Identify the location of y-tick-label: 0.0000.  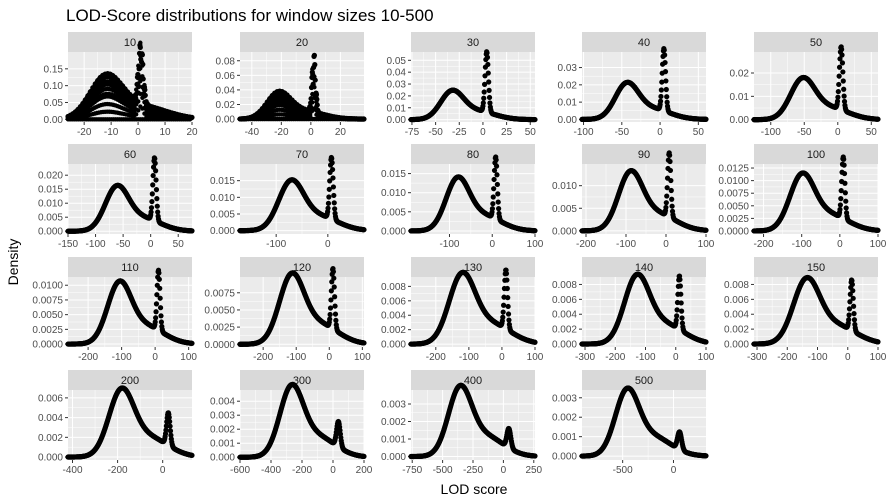
(219, 345).